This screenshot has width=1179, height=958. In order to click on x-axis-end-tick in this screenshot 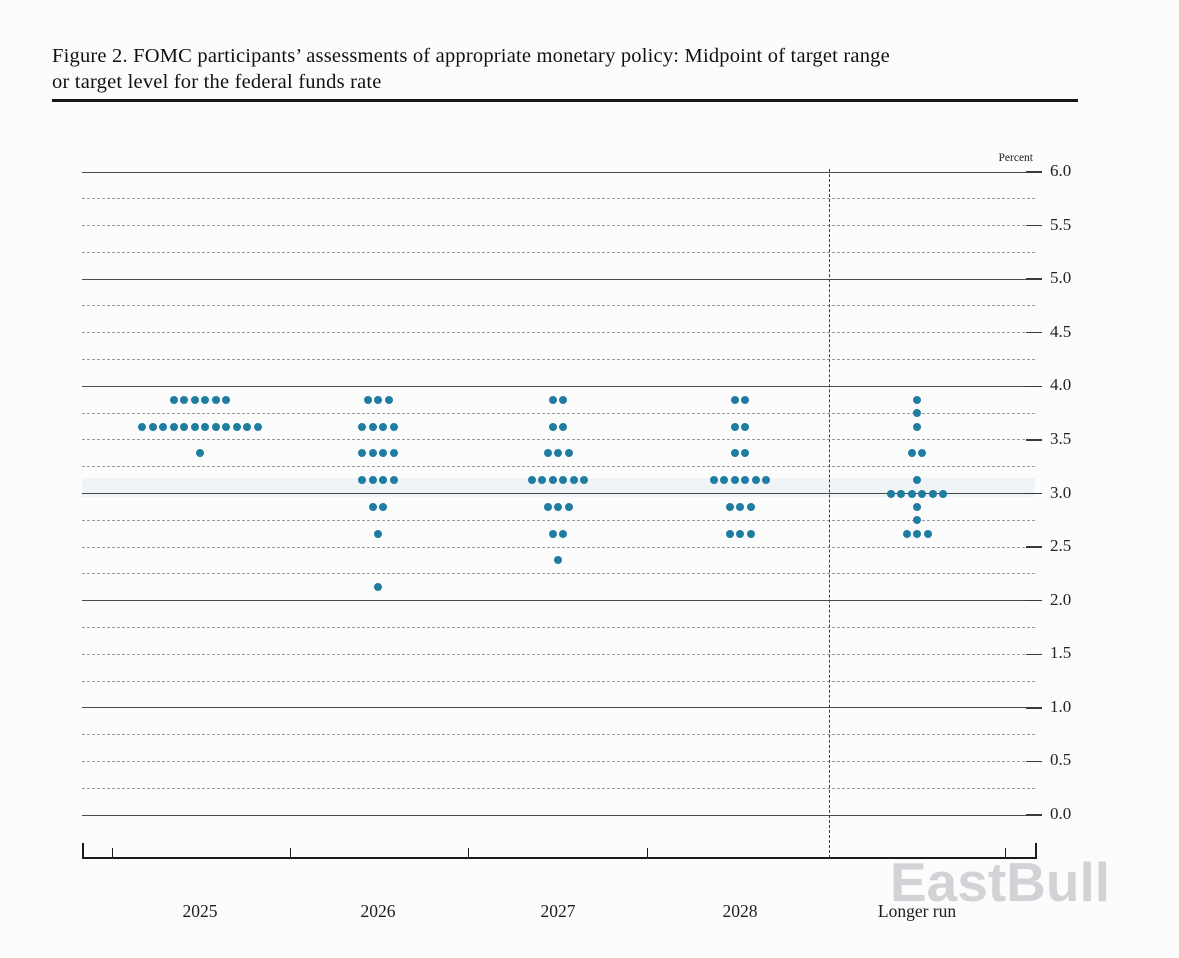, I will do `click(83, 850)`.